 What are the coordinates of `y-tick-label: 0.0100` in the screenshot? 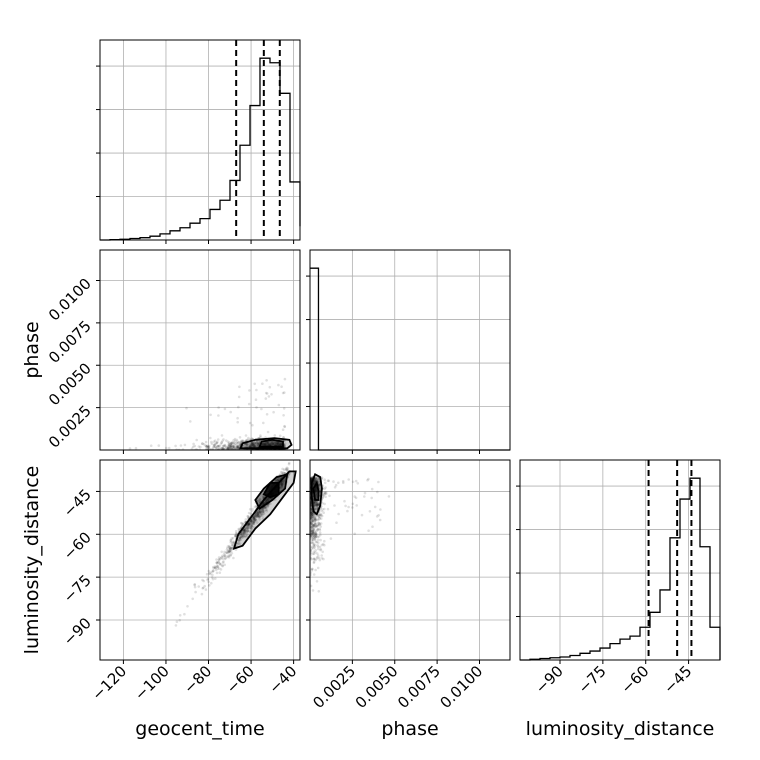 It's located at (70, 300).